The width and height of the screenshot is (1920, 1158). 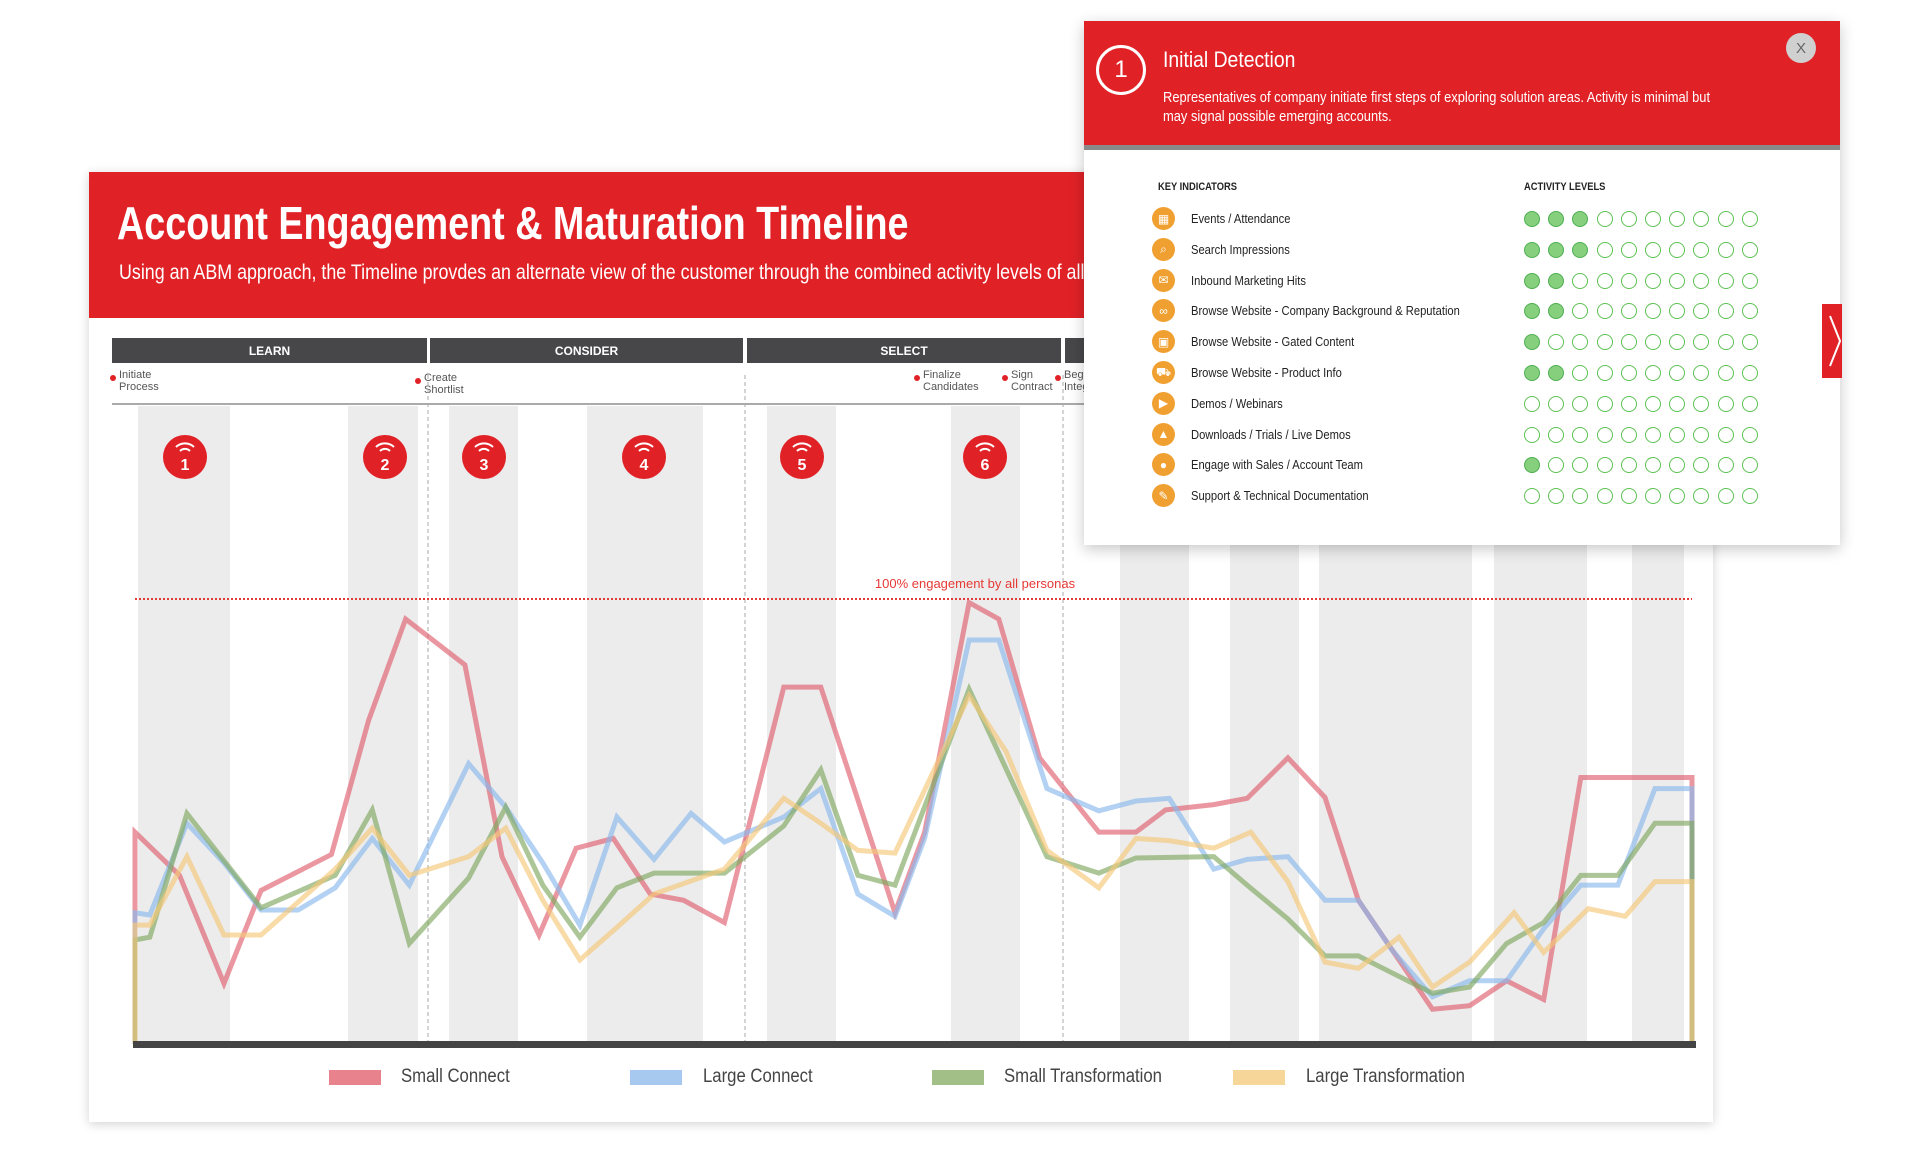 I want to click on indicator-label: Inbound Marketing Hits, so click(x=1248, y=280).